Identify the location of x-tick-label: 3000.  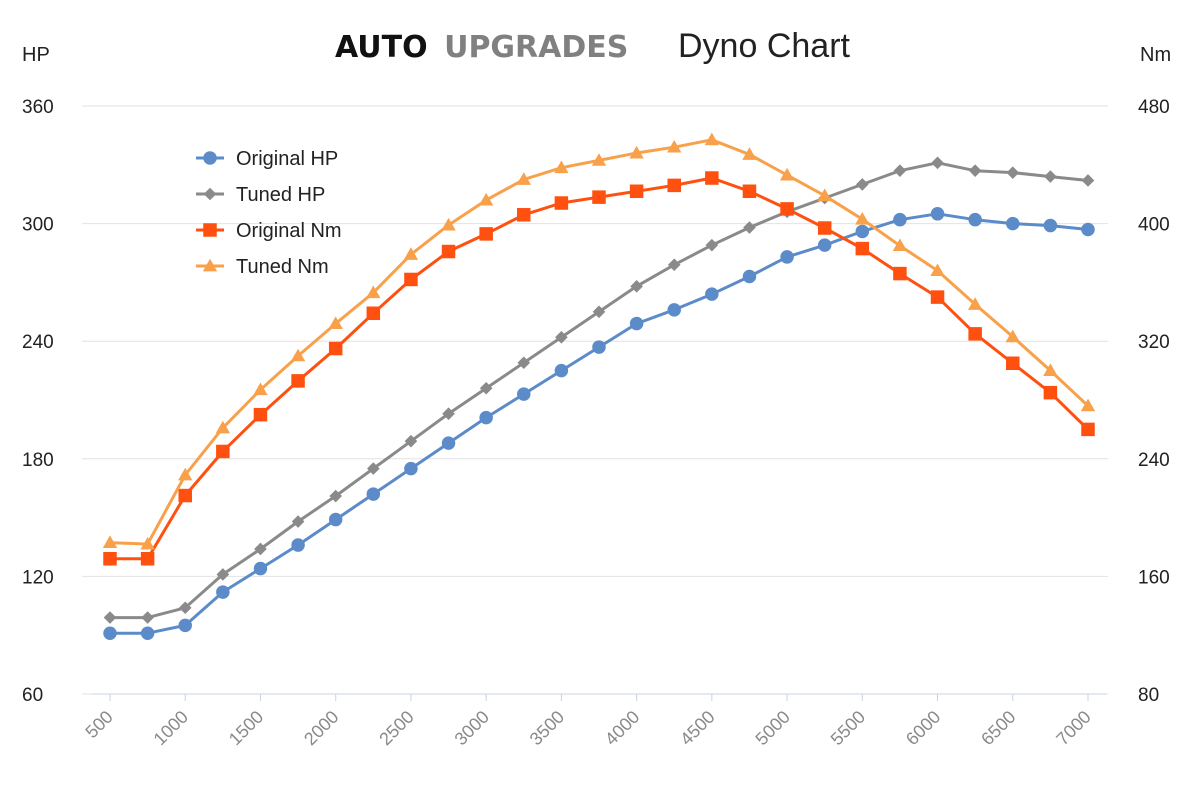
(472, 728).